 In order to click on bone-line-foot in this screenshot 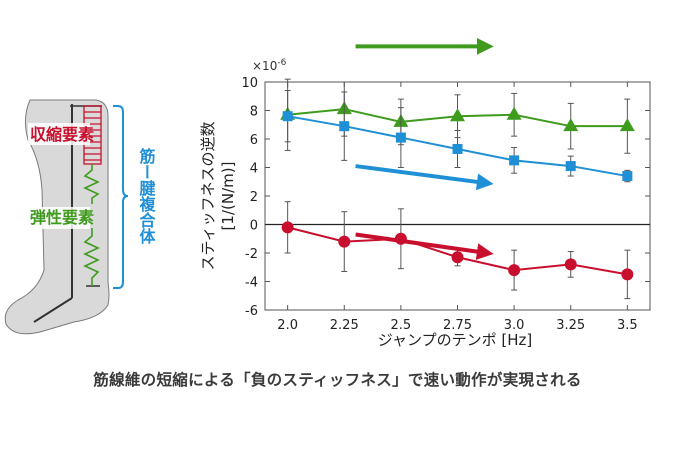, I will do `click(53, 310)`.